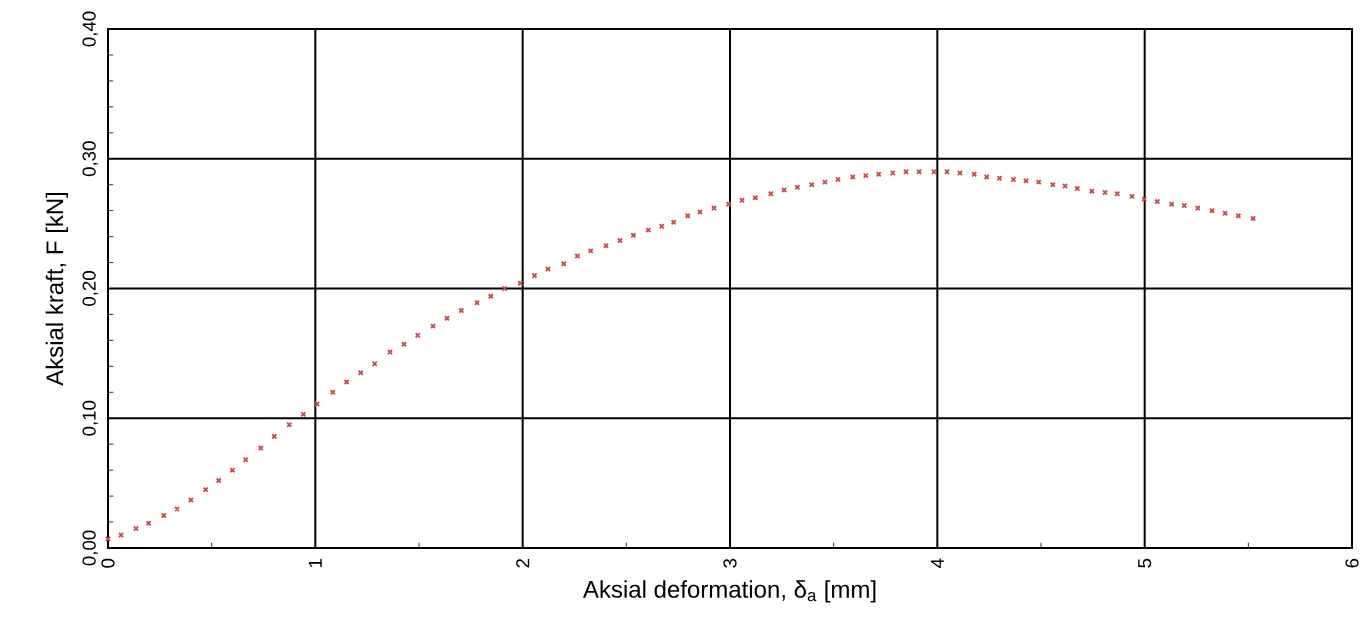 The width and height of the screenshot is (1372, 637). I want to click on x-tick-label: 2, so click(523, 563).